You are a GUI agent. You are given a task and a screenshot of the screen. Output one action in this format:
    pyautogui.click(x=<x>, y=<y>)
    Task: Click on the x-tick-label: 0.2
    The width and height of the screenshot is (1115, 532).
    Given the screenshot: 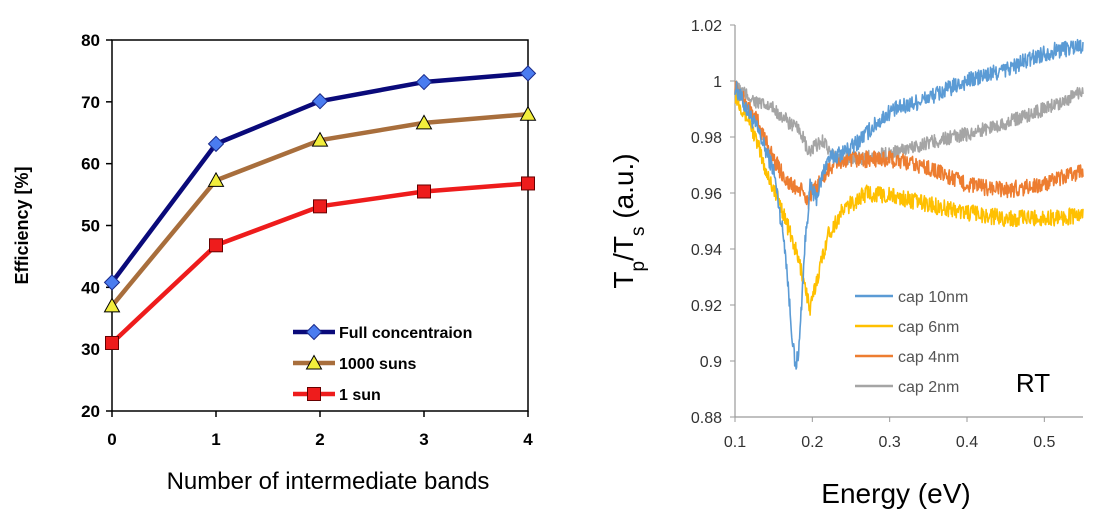 What is the action you would take?
    pyautogui.click(x=812, y=442)
    